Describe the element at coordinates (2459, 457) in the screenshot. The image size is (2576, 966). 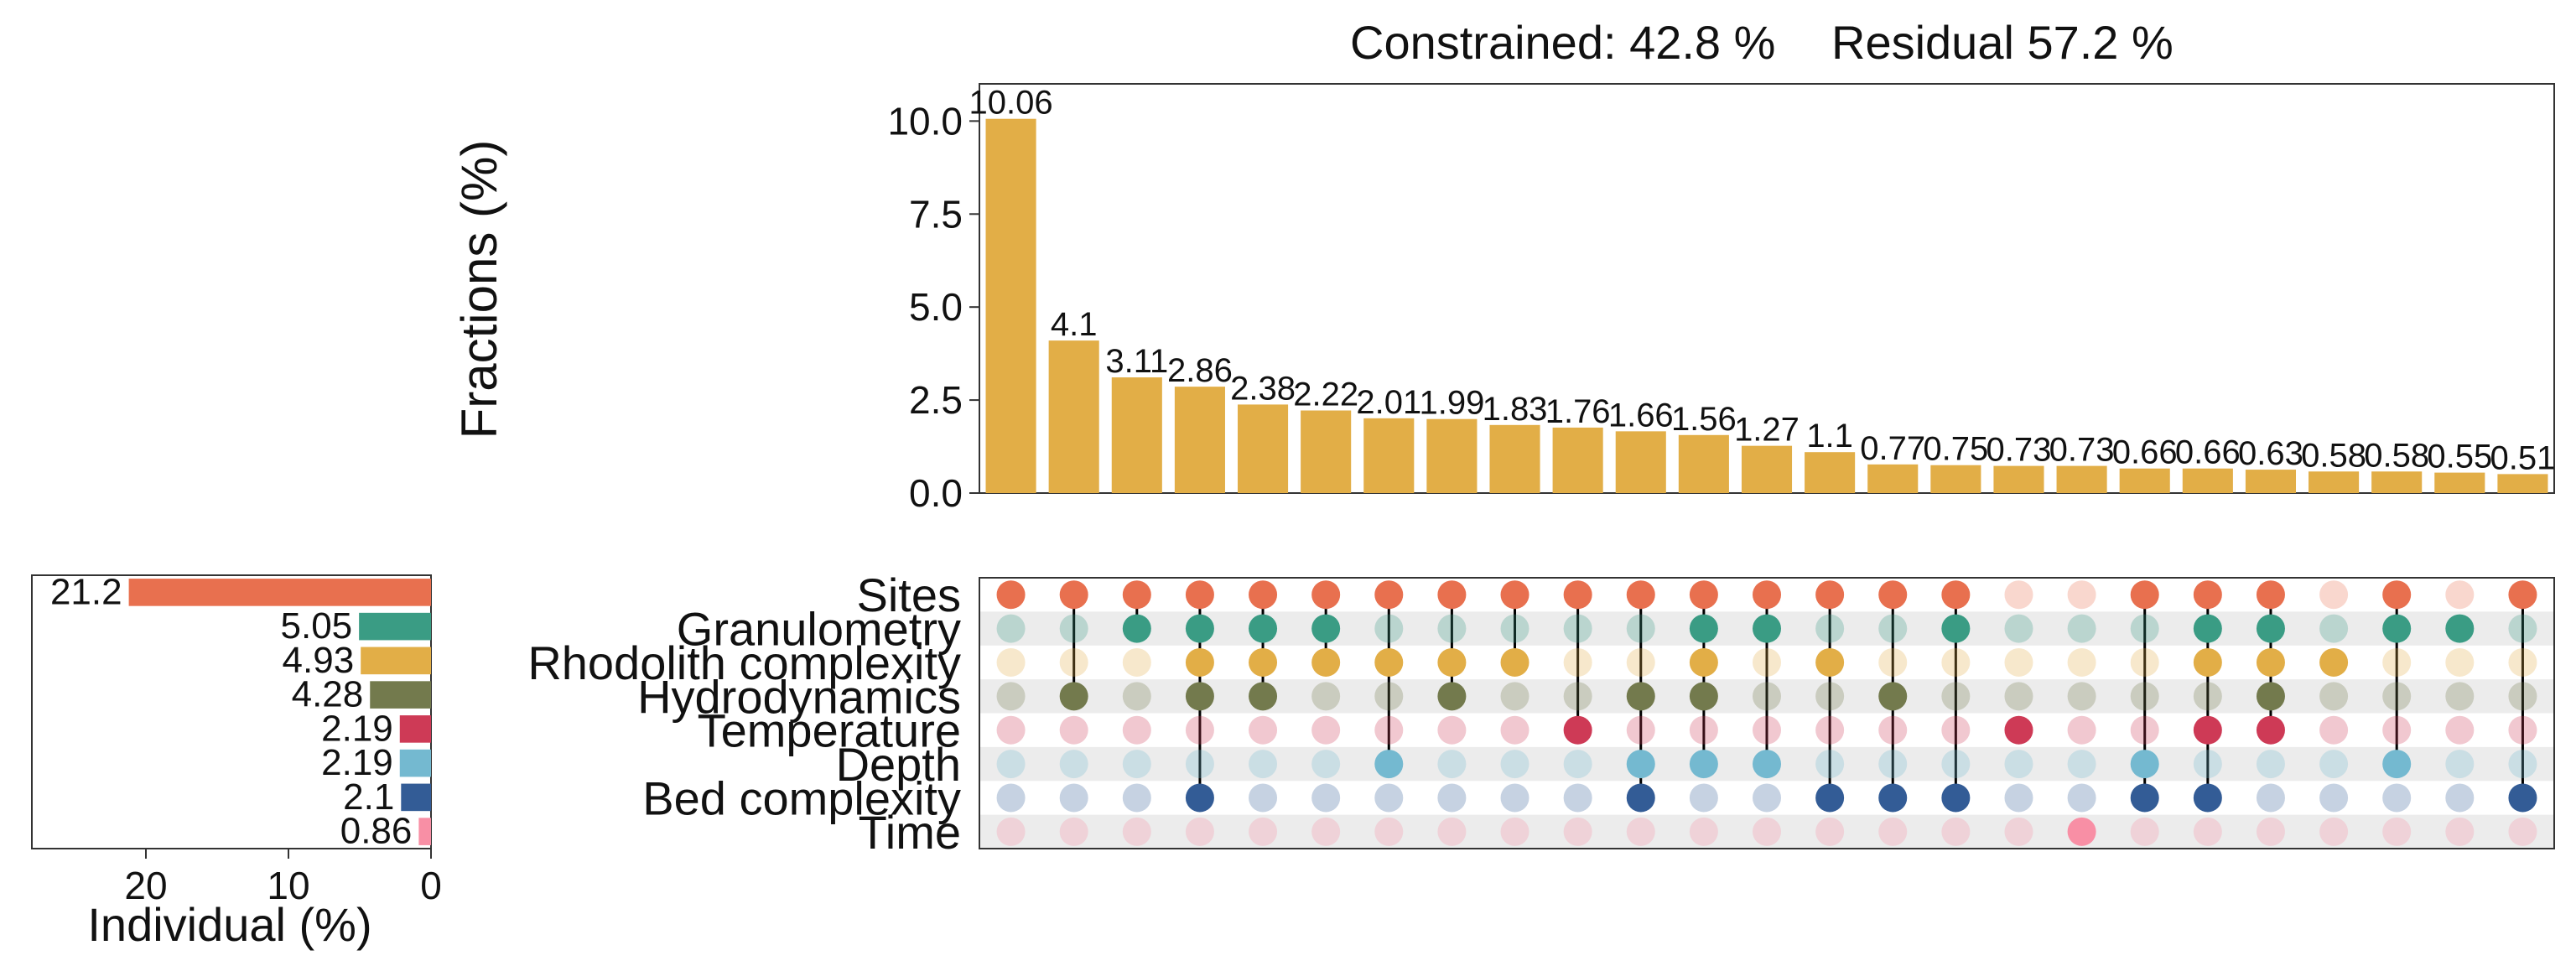
I see `bar-value-label: 0.55` at that location.